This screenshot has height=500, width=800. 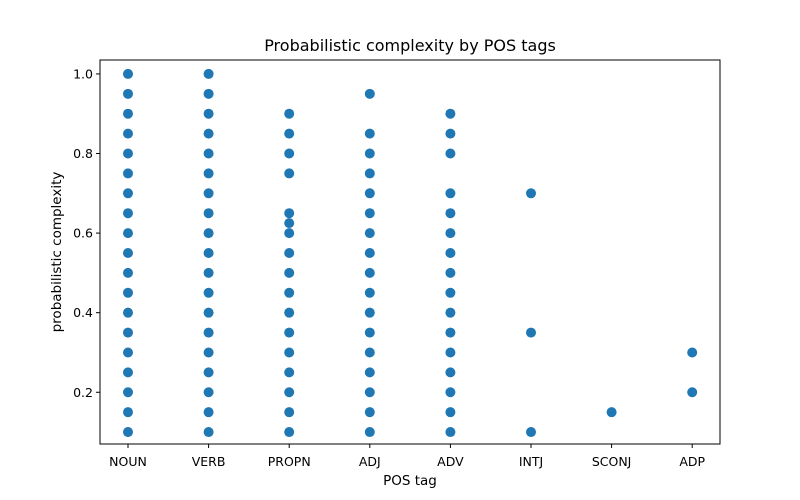 What do you see at coordinates (57, 252) in the screenshot?
I see `y-axis-label: probabilistic complexity` at bounding box center [57, 252].